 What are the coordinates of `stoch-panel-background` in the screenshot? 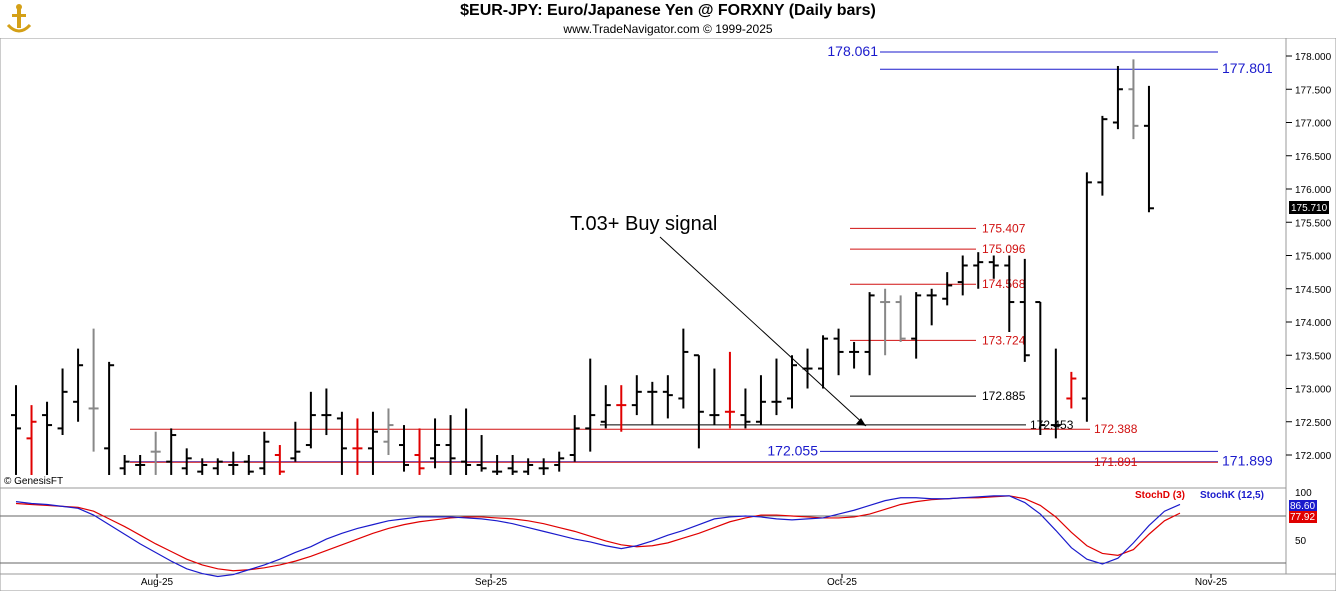 It's located at (643, 531).